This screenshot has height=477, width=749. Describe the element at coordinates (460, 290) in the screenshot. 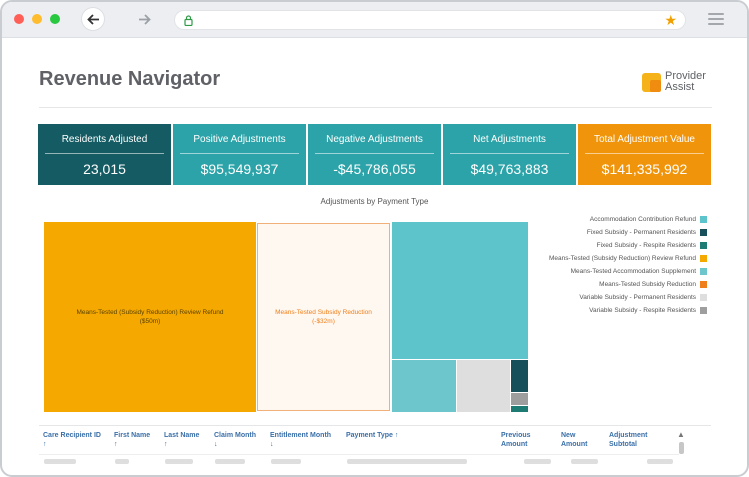

I see `tile-accommodation-contribution-refund` at that location.